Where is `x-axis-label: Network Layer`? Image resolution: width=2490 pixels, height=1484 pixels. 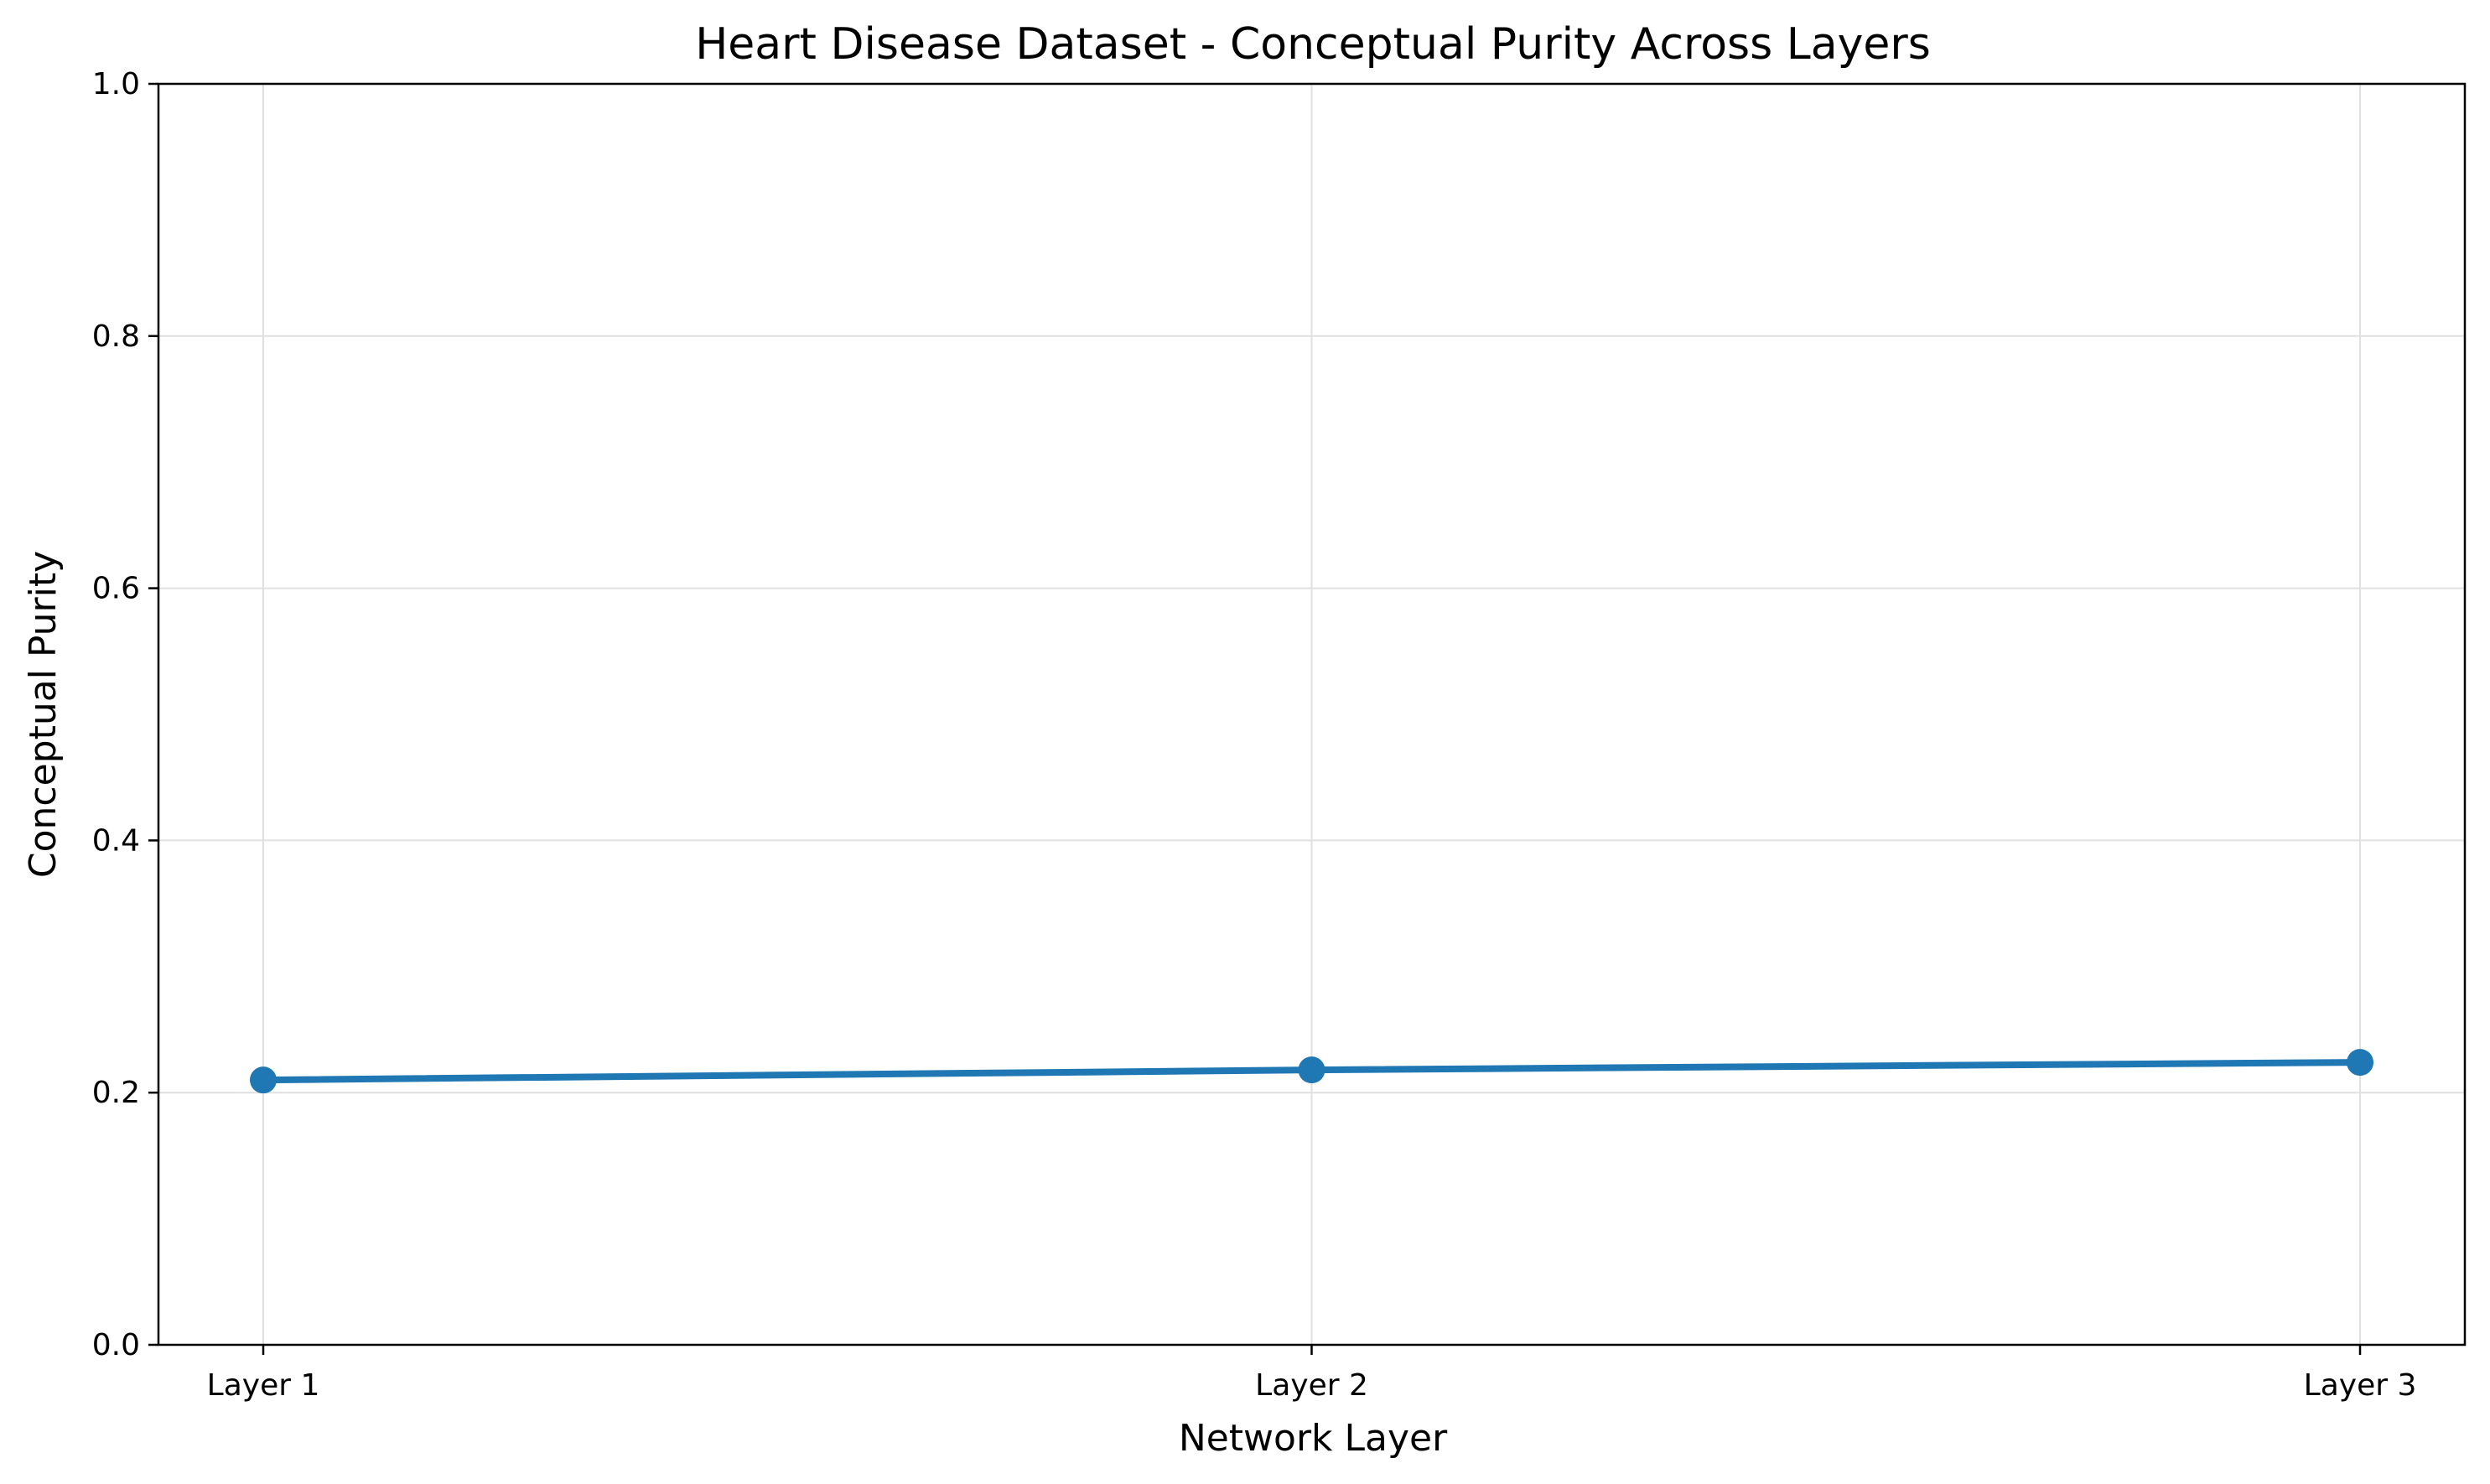
x-axis-label: Network Layer is located at coordinates (1313, 1438).